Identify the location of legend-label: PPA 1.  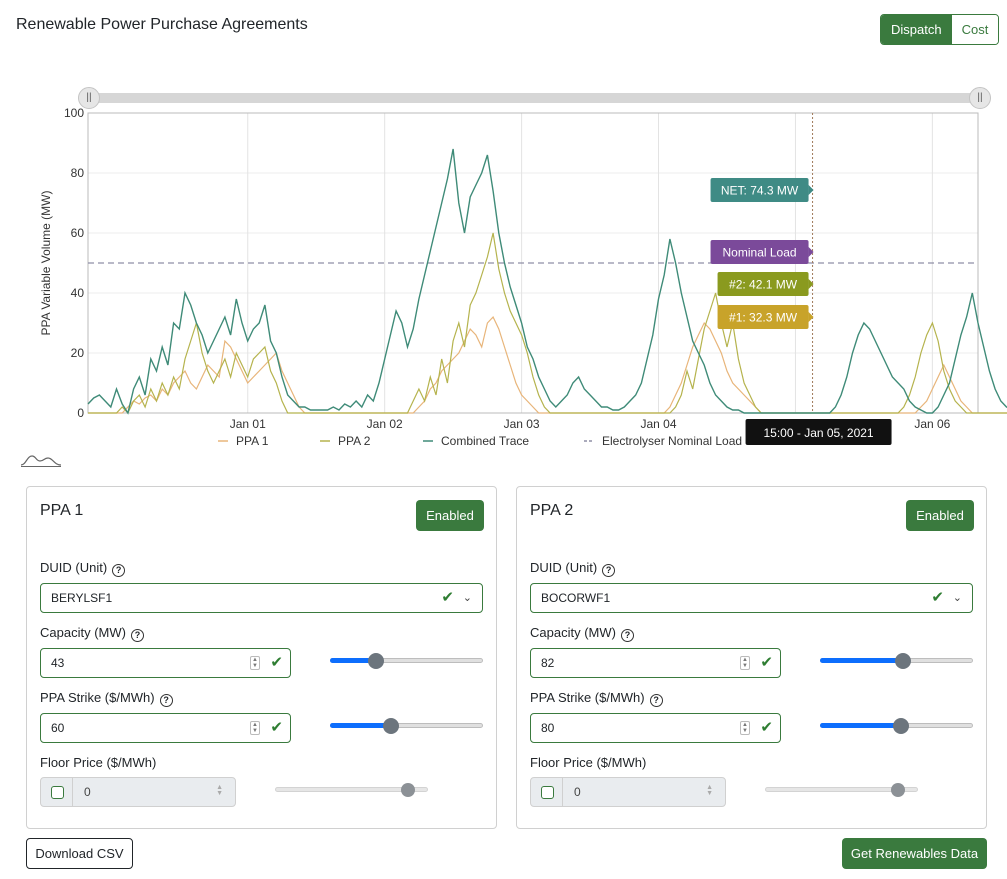
(252, 441).